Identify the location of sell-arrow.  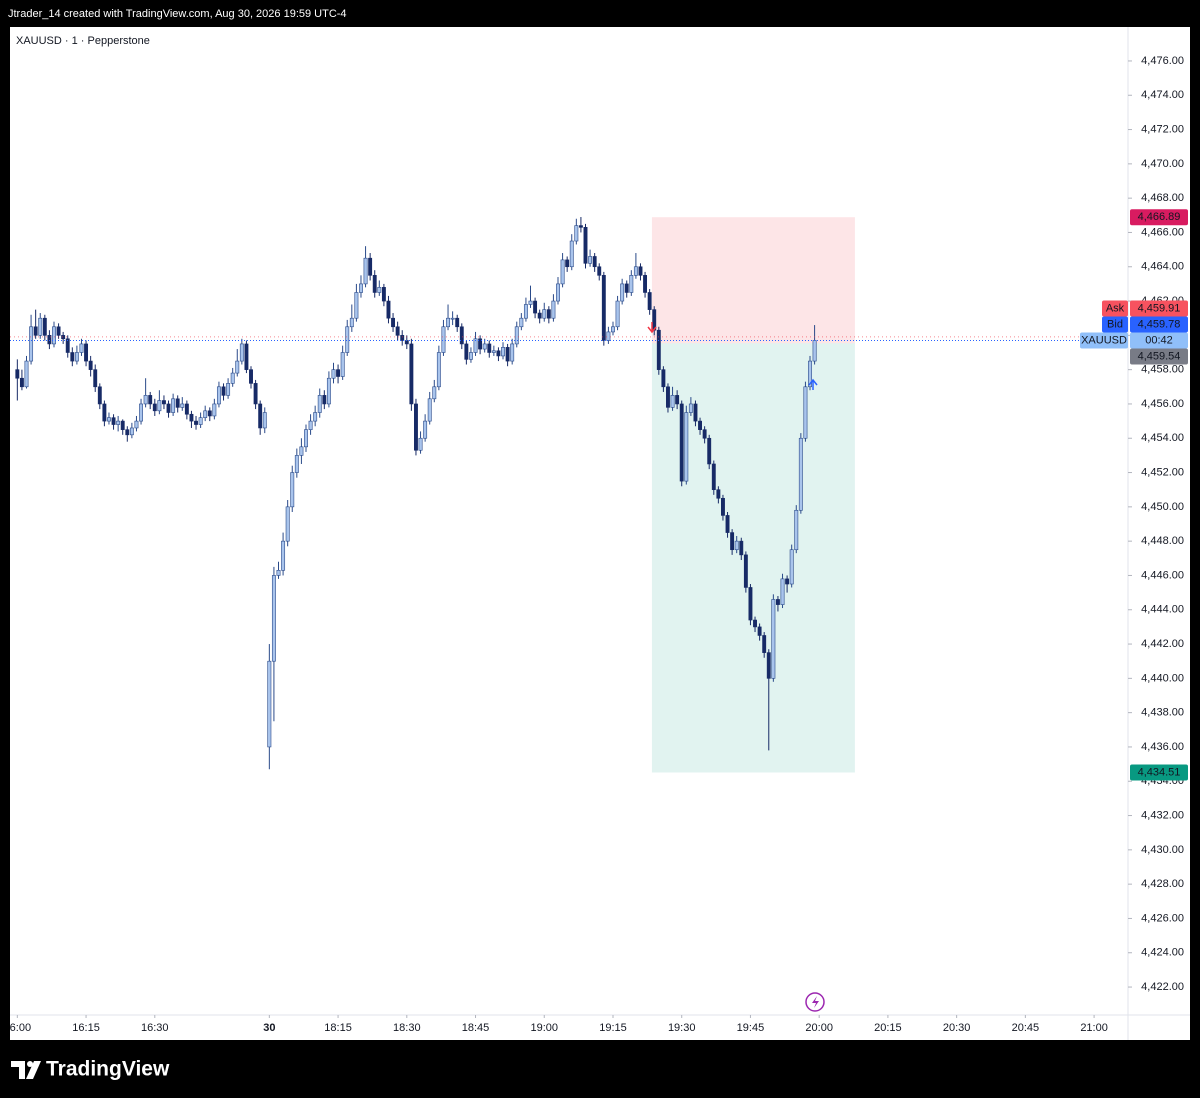
(652, 328).